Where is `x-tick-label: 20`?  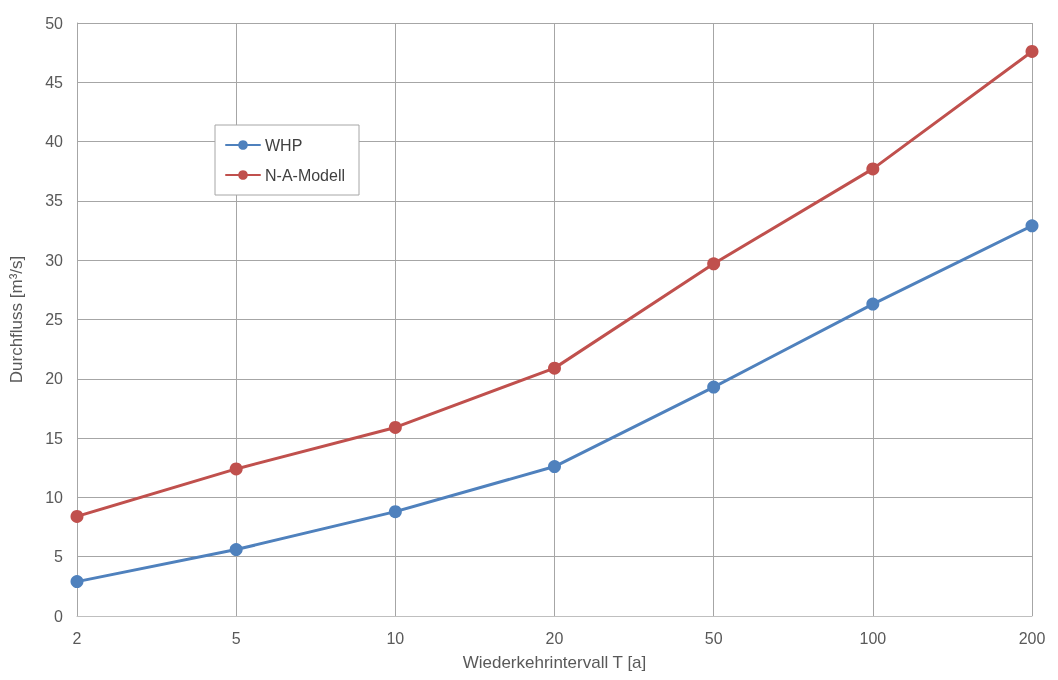 x-tick-label: 20 is located at coordinates (554, 638).